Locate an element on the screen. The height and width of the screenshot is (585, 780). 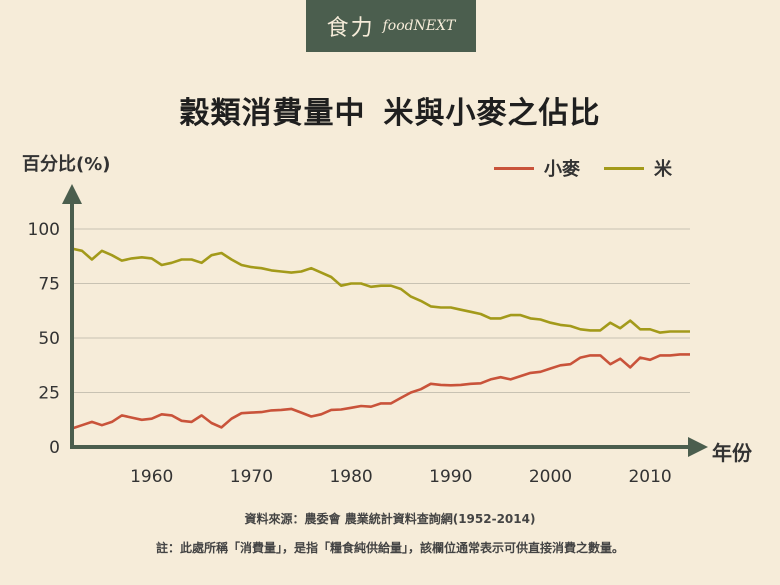
y-tick-label-100: 100 is located at coordinates (44, 230).